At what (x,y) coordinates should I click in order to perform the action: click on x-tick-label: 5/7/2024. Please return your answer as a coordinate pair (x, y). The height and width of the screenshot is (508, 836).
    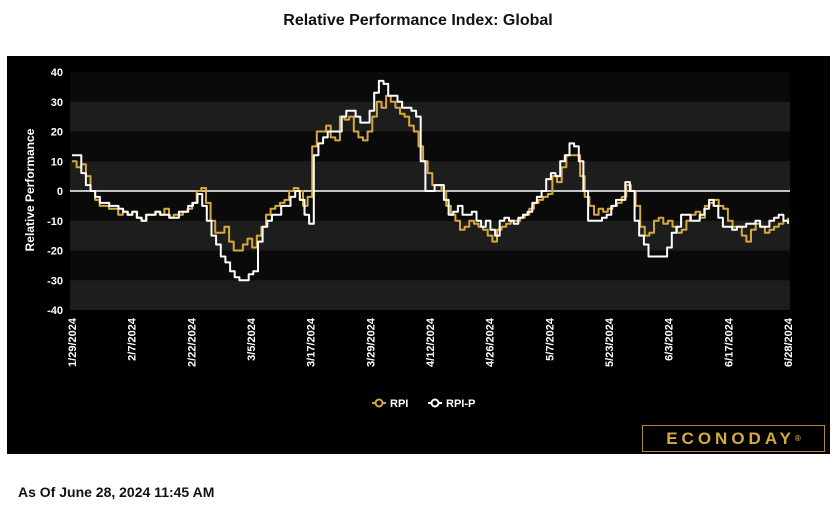
    Looking at the image, I should click on (550, 339).